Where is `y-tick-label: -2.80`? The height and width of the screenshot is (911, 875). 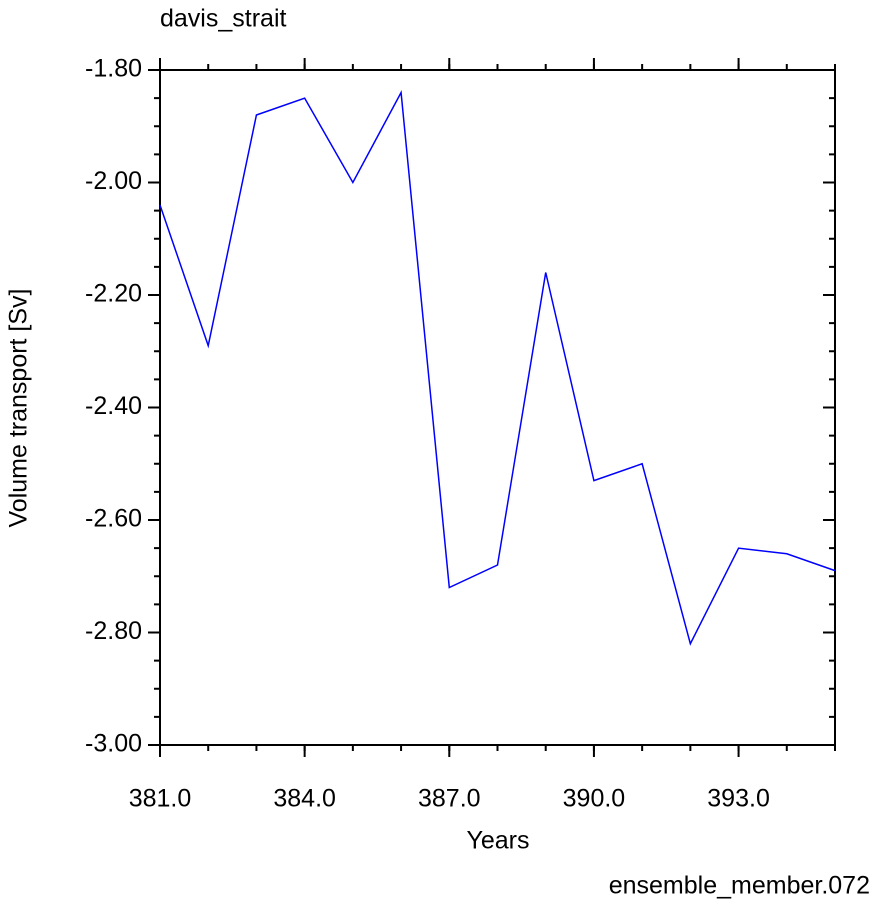
y-tick-label: -2.80 is located at coordinates (113, 631).